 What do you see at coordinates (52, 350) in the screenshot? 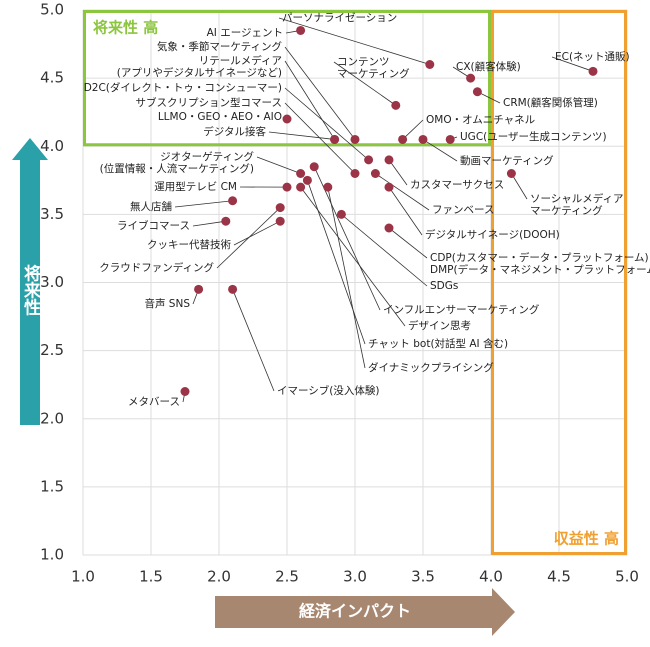
I see `y-tick-label: 2.5` at bounding box center [52, 350].